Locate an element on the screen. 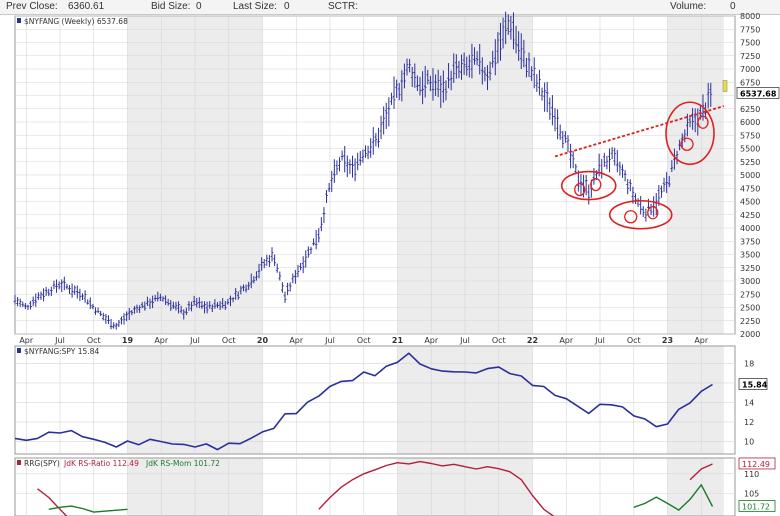  price-y-tick-label: 3250 is located at coordinates (750, 268).